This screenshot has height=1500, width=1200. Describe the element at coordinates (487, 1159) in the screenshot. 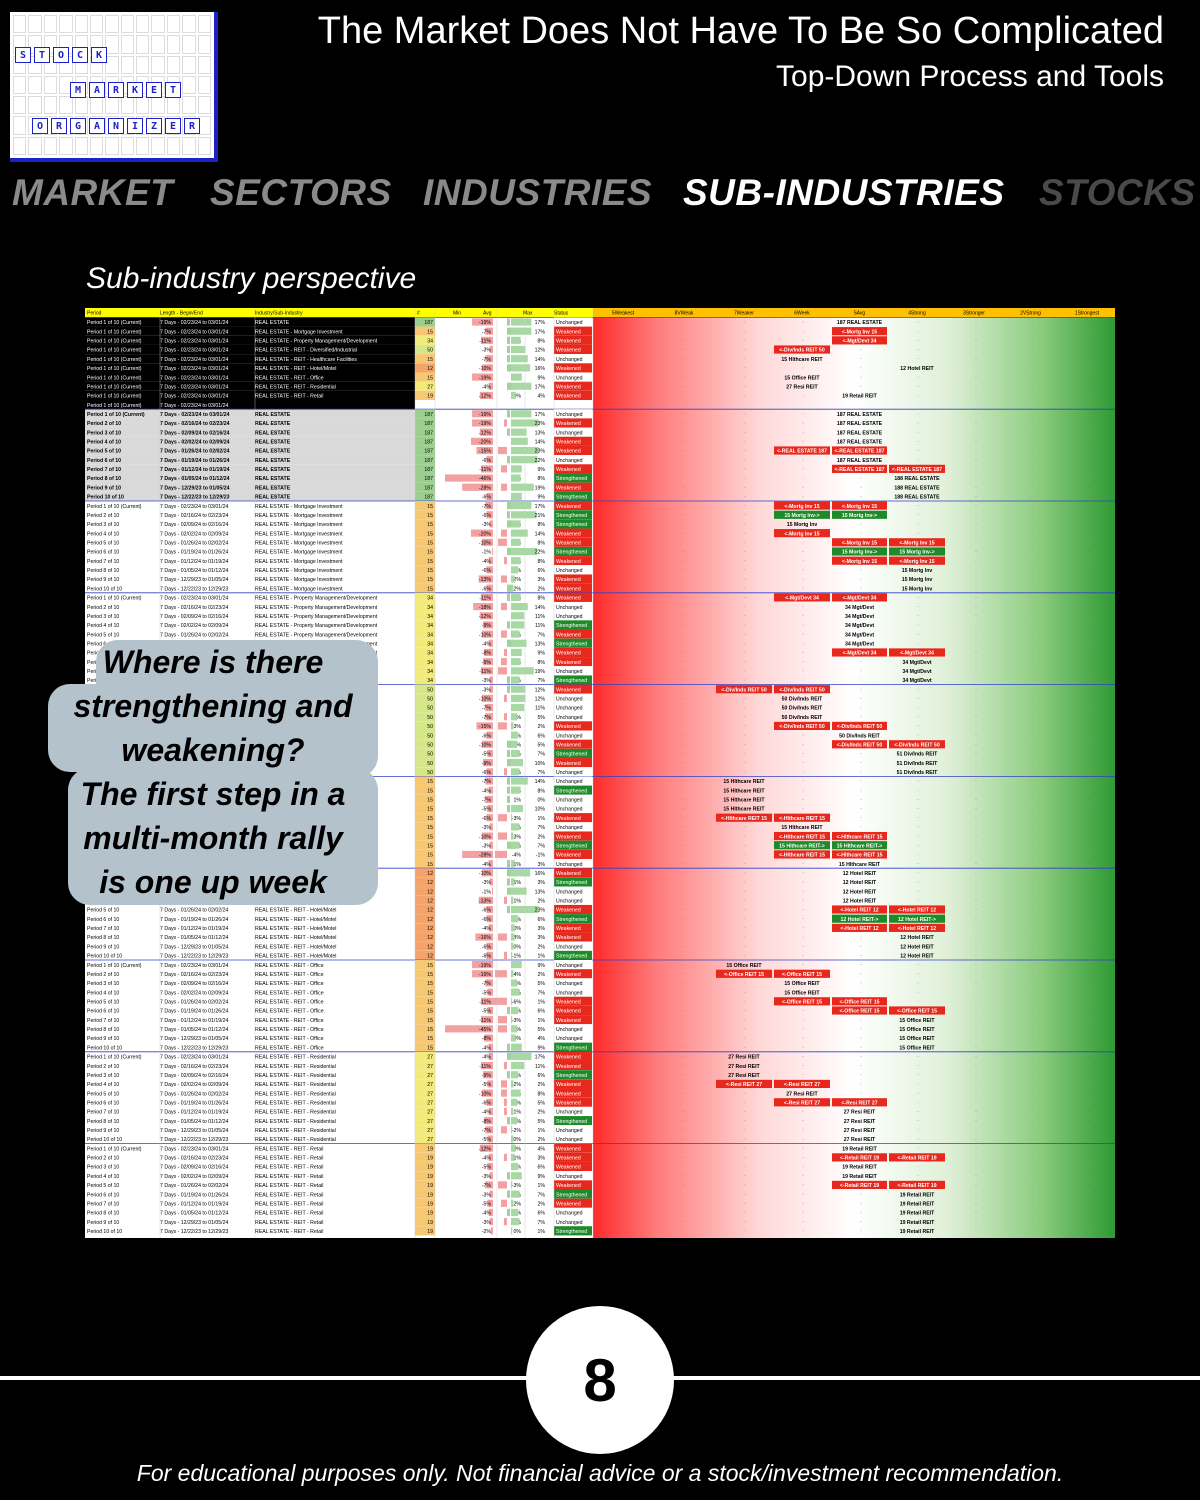

I see `min-cell: -4%` at that location.